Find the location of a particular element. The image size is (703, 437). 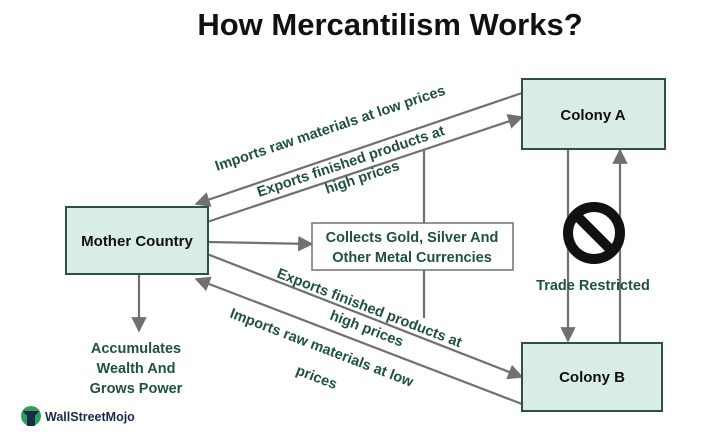

colony-a-label: Colony A is located at coordinates (592, 115).